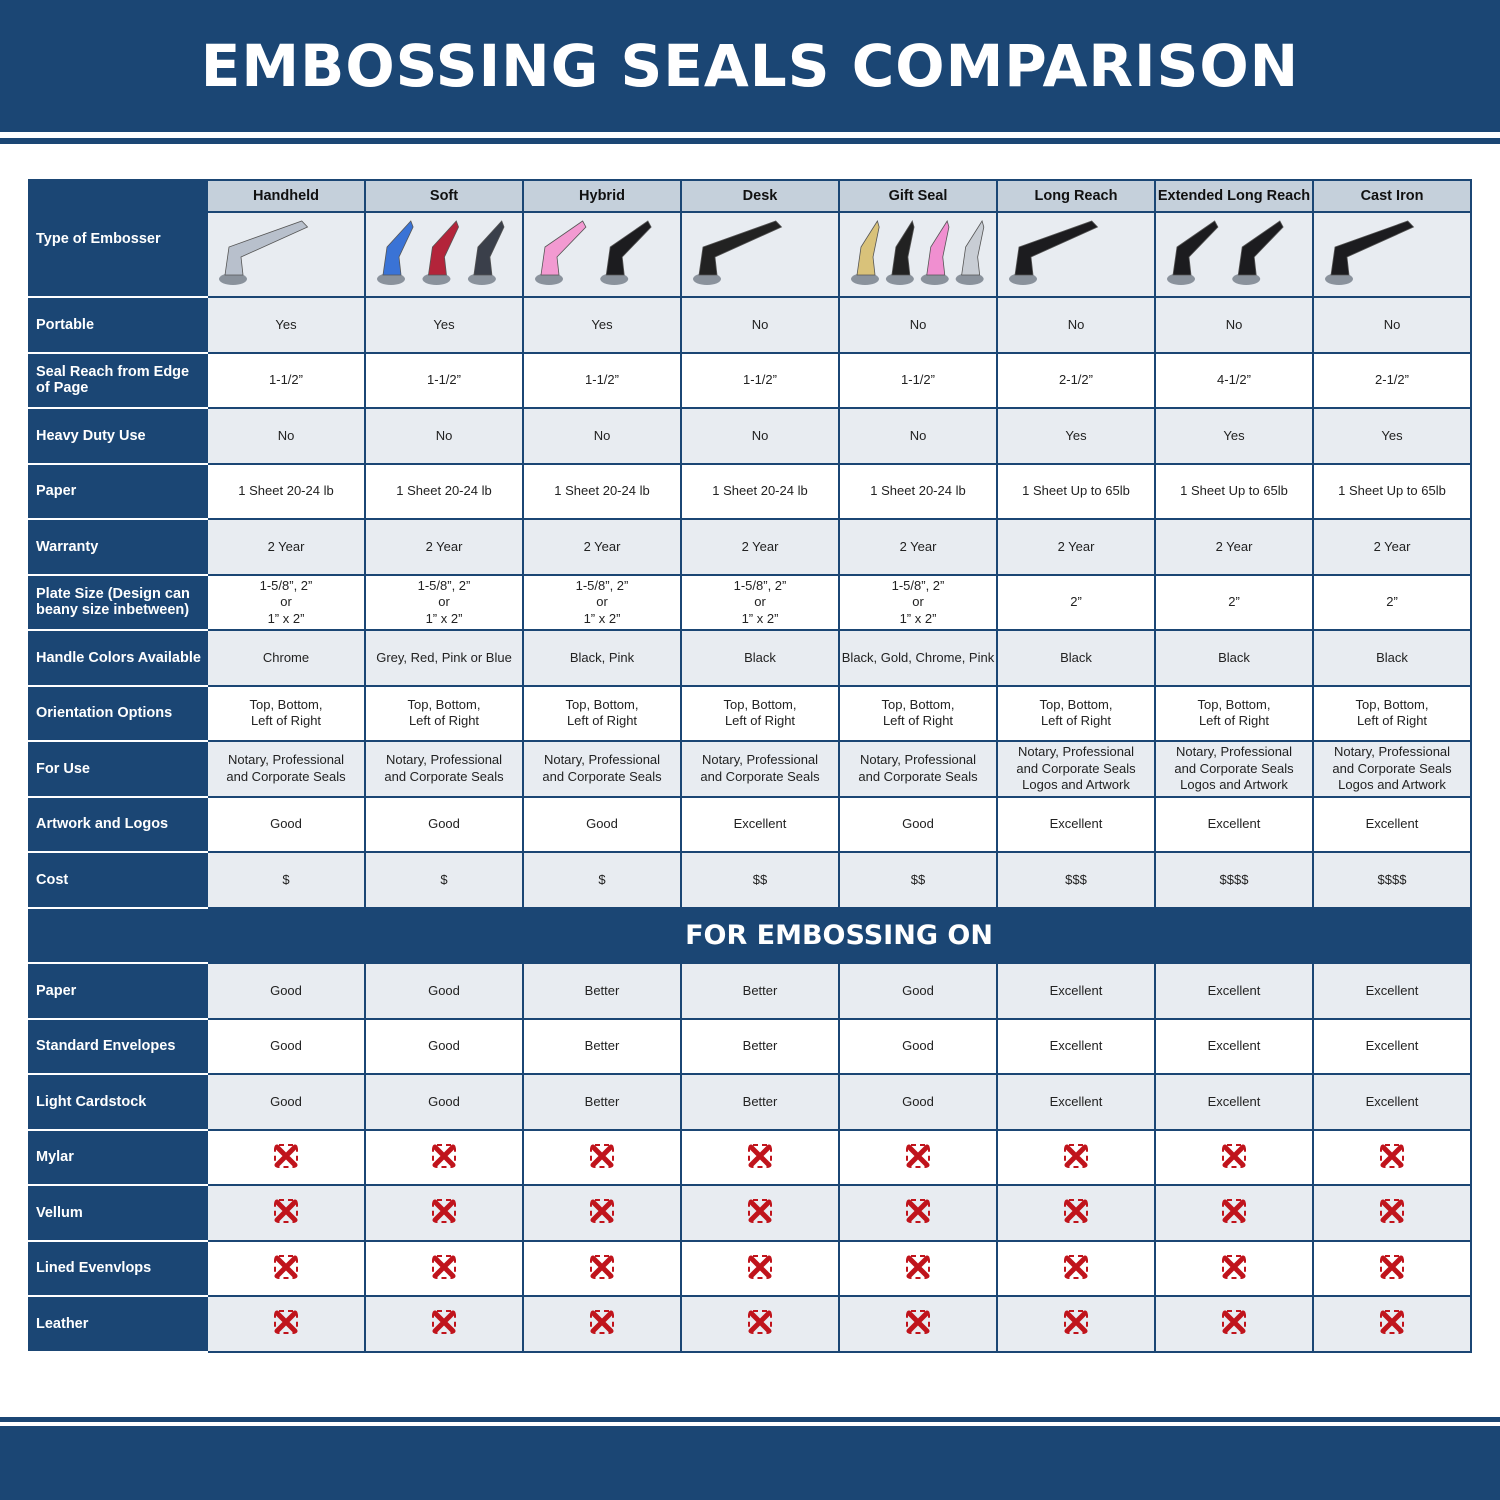  I want to click on column-header: Gift Seal, so click(918, 196).